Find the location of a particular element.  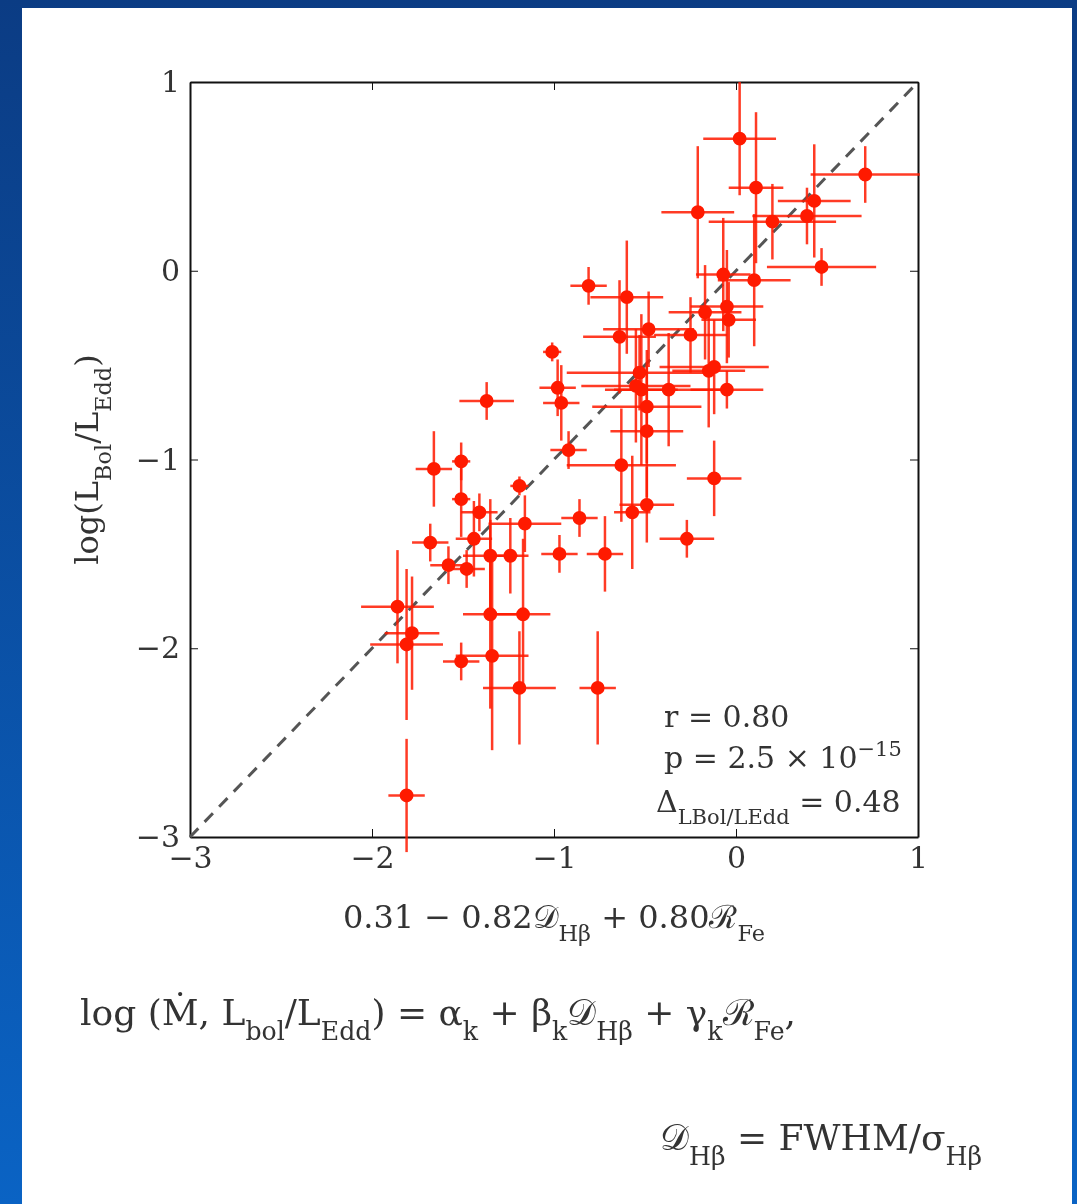

x-tick-label: 1 is located at coordinates (918, 858).